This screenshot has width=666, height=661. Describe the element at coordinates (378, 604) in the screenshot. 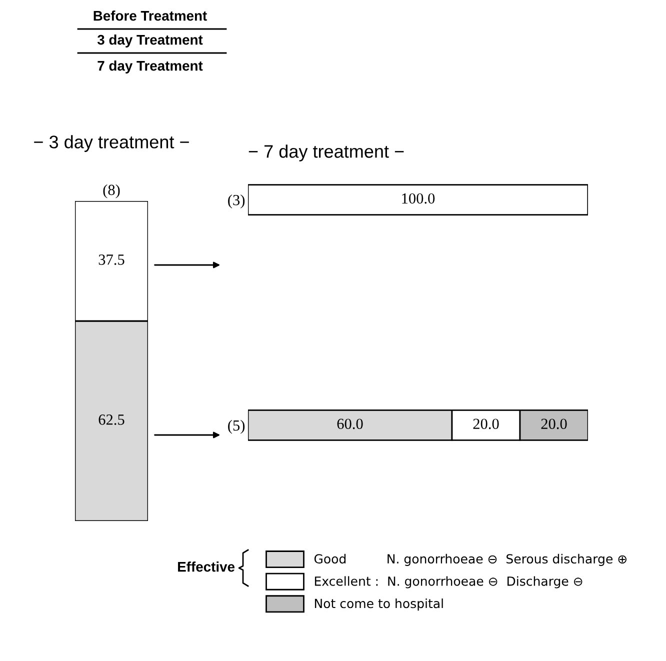

I see `legend-label: Not come to hospital` at that location.